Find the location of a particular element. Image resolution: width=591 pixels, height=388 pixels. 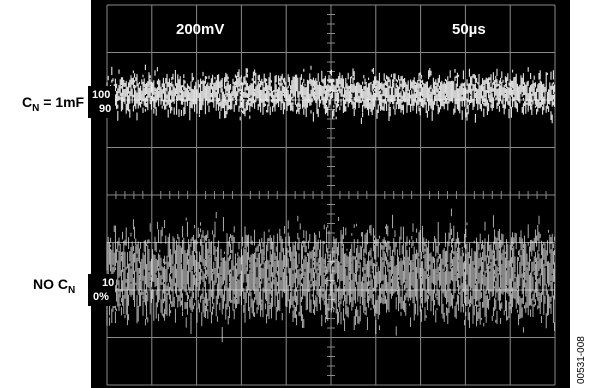

trace-bottom-label: NO CN is located at coordinates (54, 286).